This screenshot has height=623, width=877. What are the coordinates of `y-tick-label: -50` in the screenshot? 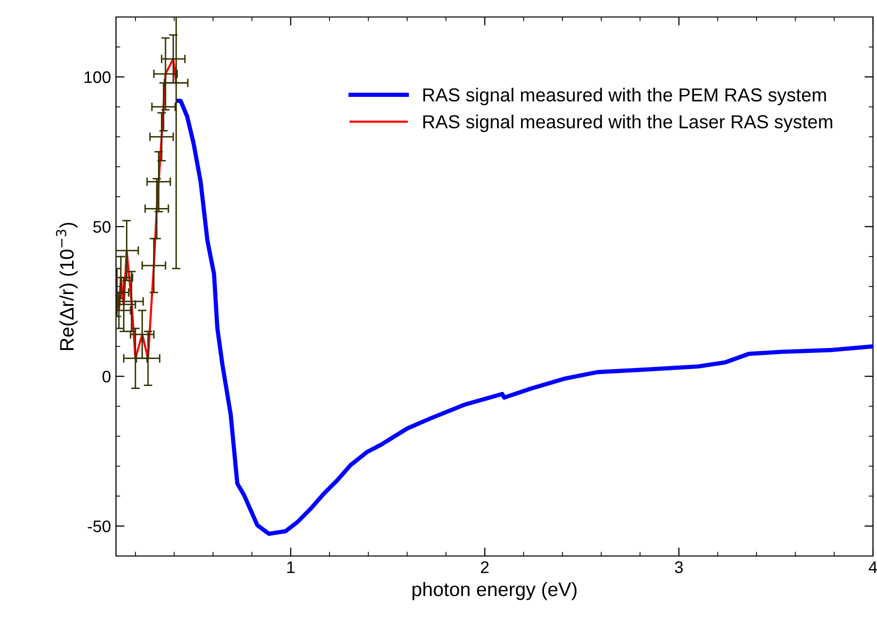 It's located at (99, 526).